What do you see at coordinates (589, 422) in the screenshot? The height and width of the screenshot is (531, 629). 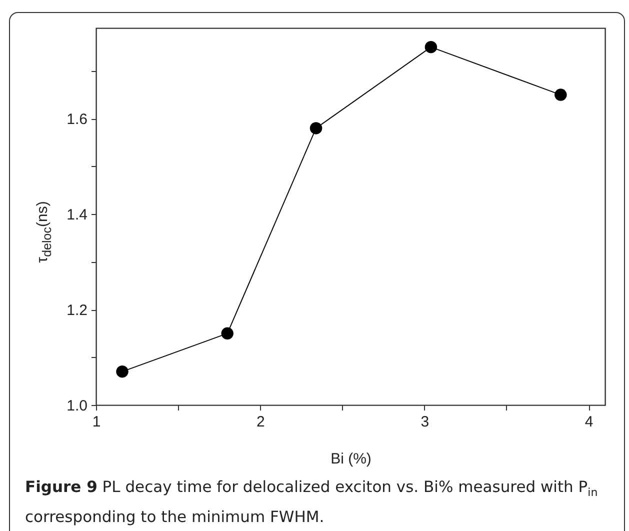 I see `x-tick-label: 4` at bounding box center [589, 422].